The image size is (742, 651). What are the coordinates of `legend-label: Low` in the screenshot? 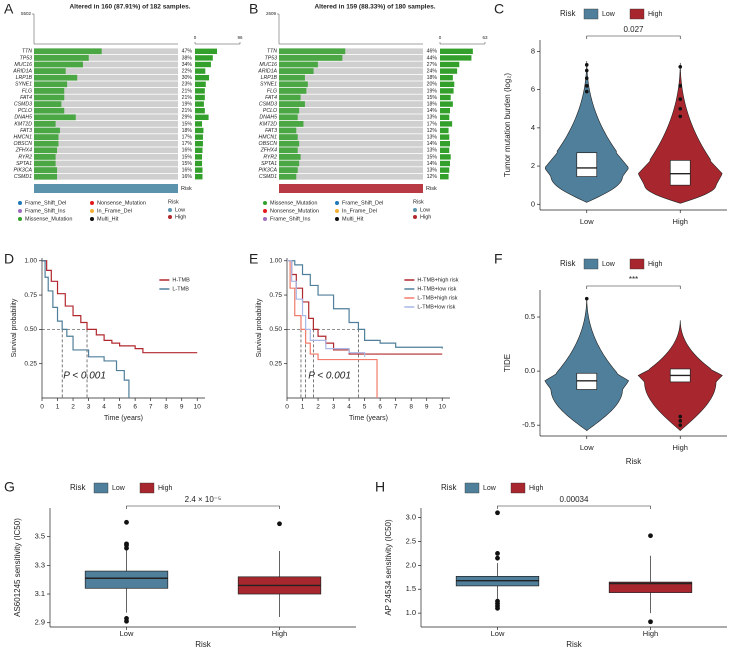 It's located at (490, 488).